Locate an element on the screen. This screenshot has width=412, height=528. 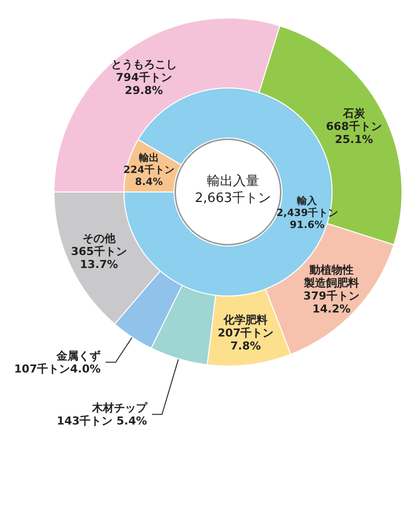
slice-label: 動植物性製造飼肥料 is located at coordinates (330, 276).